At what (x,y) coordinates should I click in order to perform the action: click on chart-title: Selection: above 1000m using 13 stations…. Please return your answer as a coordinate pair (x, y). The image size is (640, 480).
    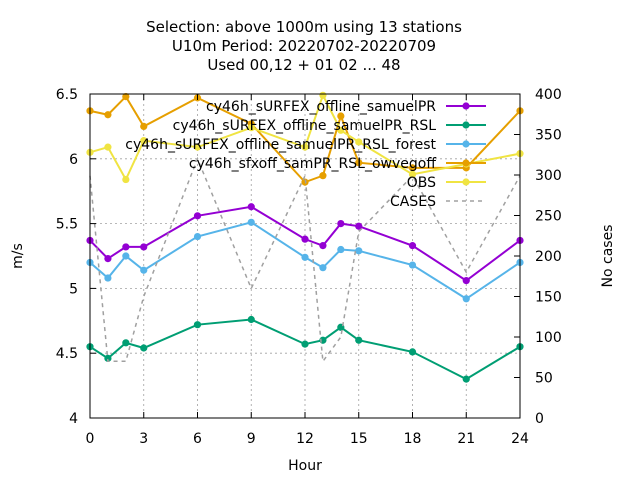
    Looking at the image, I should click on (304, 46).